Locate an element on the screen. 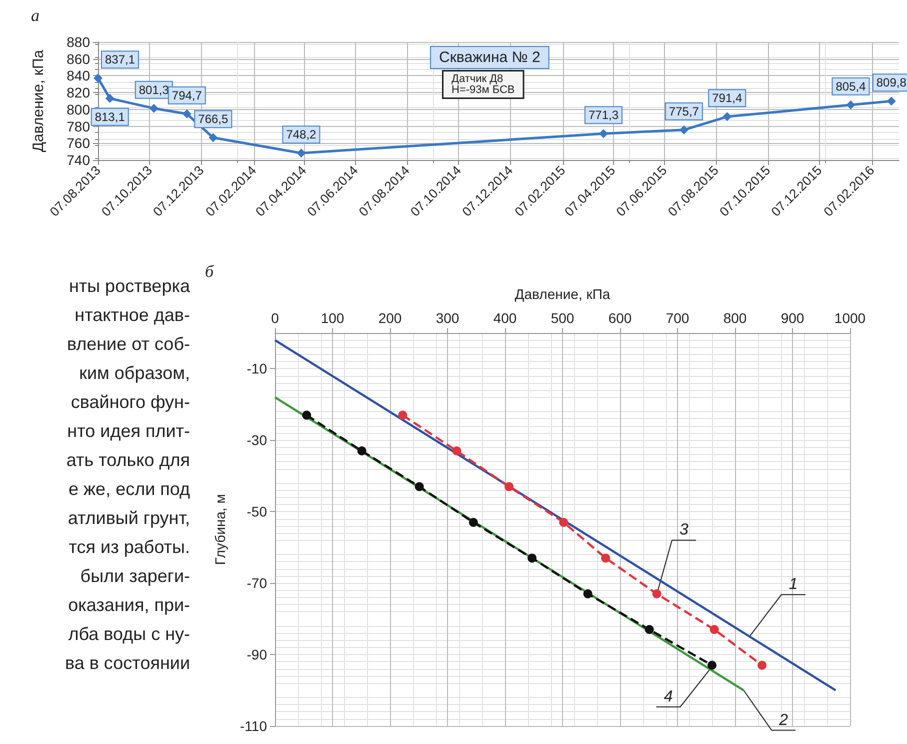  y-tick-label: -10 is located at coordinates (257, 368).